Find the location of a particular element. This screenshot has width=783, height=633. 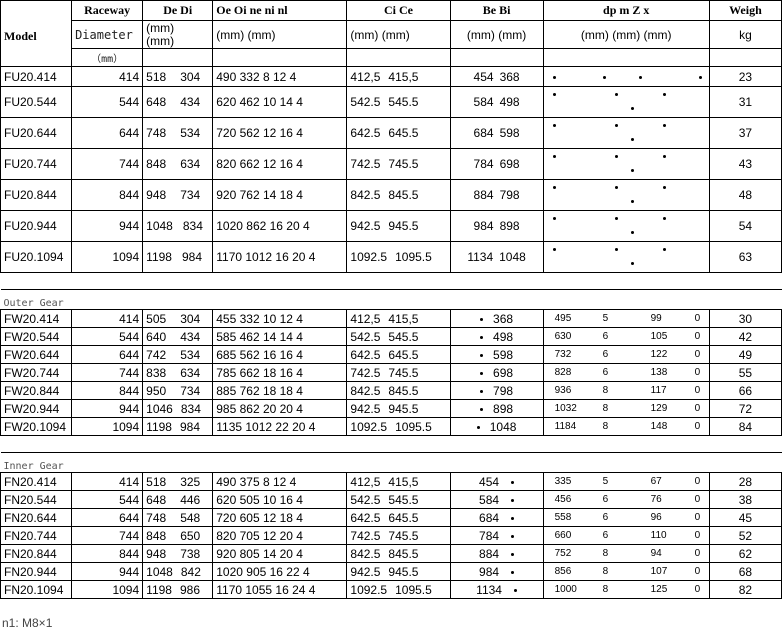

row-z: 96 is located at coordinates (656, 517).